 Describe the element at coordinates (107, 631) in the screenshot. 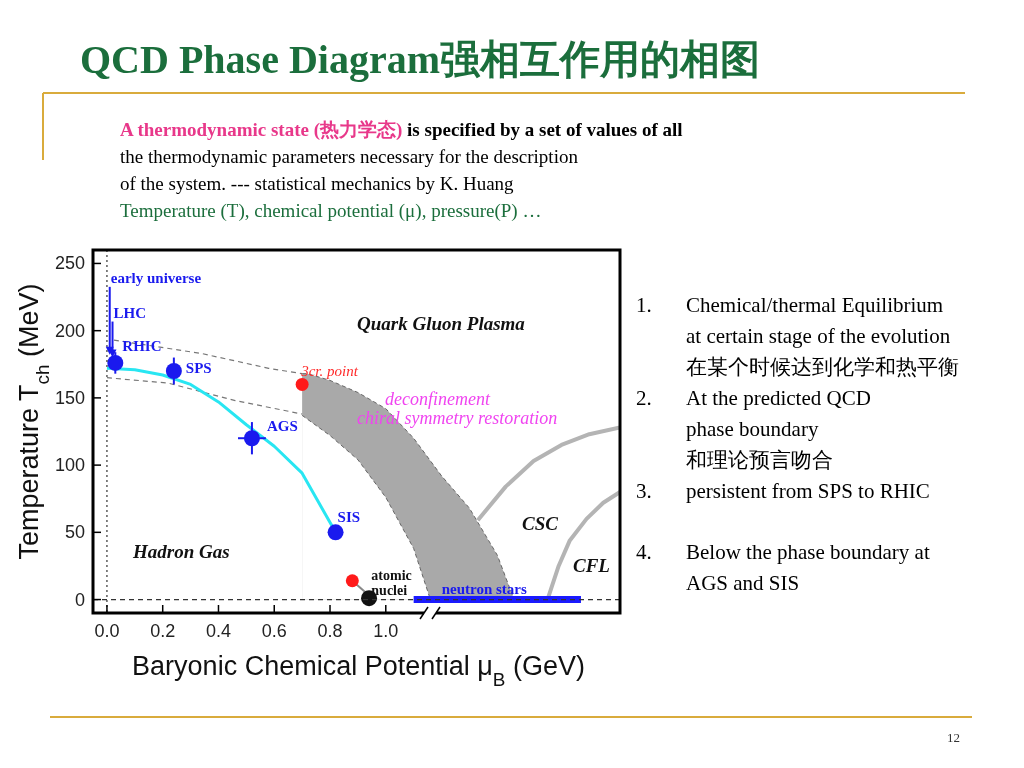

I see `x-tick-label: 0.0` at that location.